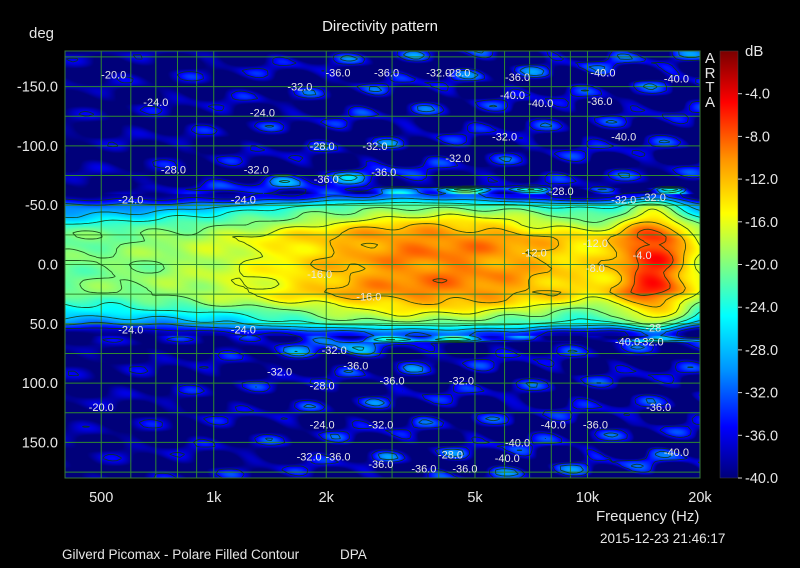 This screenshot has width=800, height=568. What do you see at coordinates (757, 137) in the screenshot?
I see `colorbar-tick-label: -8.0` at bounding box center [757, 137].